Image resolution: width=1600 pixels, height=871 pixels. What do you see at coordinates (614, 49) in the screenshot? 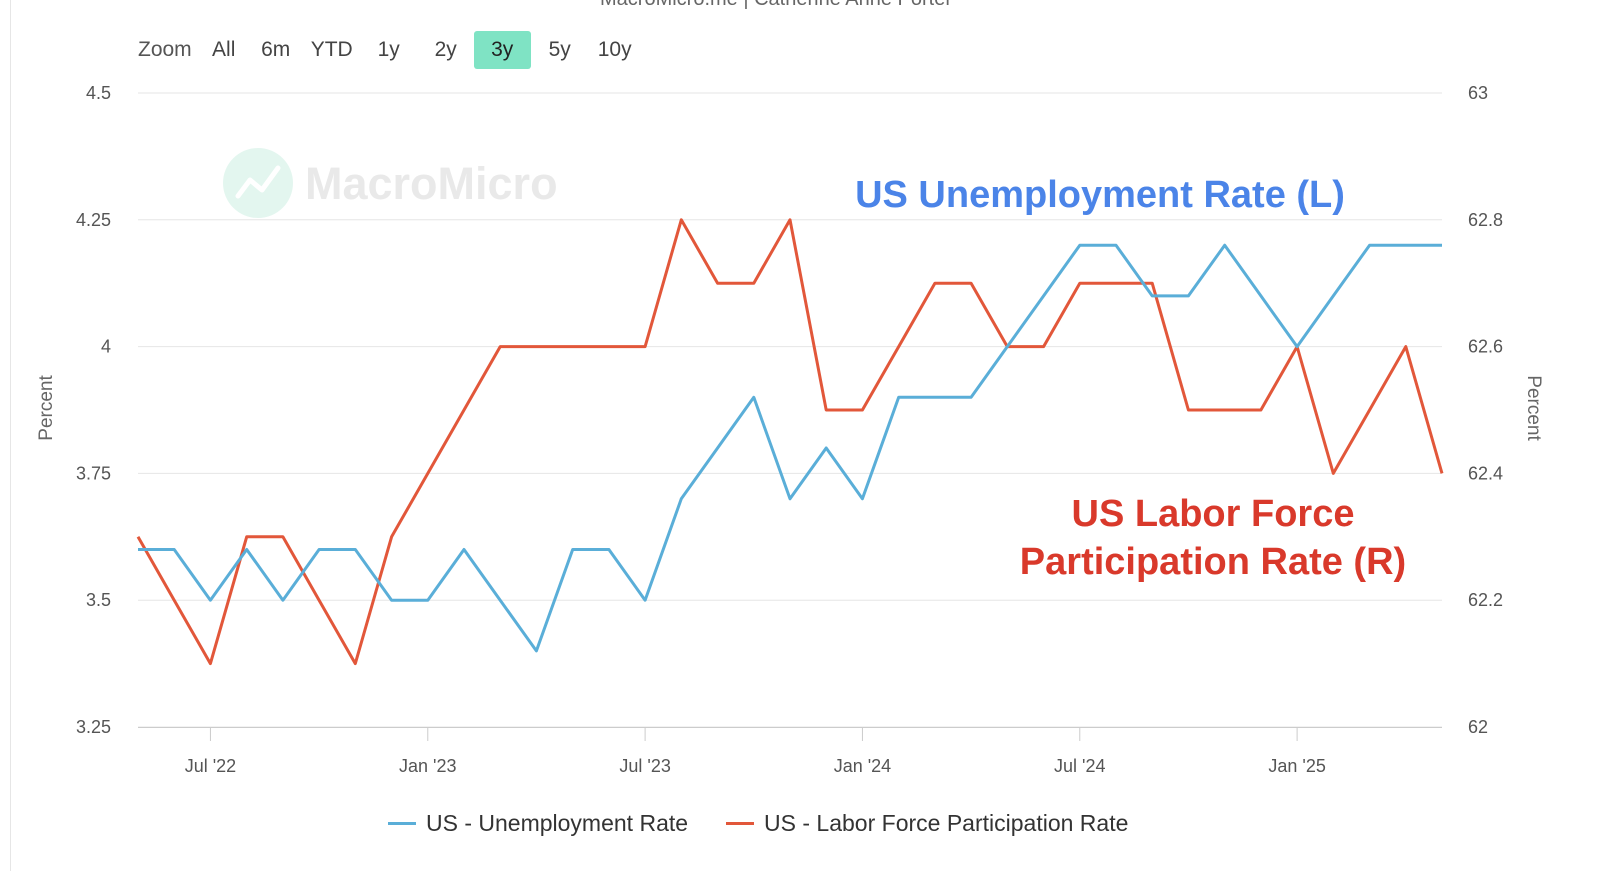
I see `zoom-button-10y: 10y` at bounding box center [614, 49].